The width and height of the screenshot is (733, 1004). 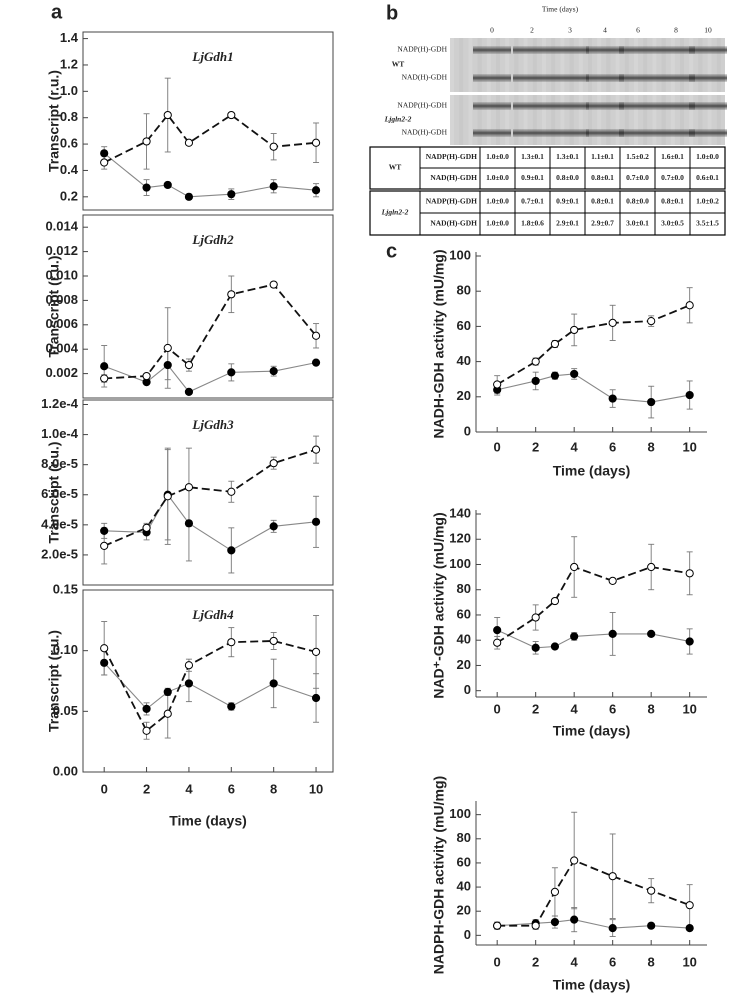 What do you see at coordinates (422, 49) in the screenshot?
I see `band-label: NADP(H)-GDH` at bounding box center [422, 49].